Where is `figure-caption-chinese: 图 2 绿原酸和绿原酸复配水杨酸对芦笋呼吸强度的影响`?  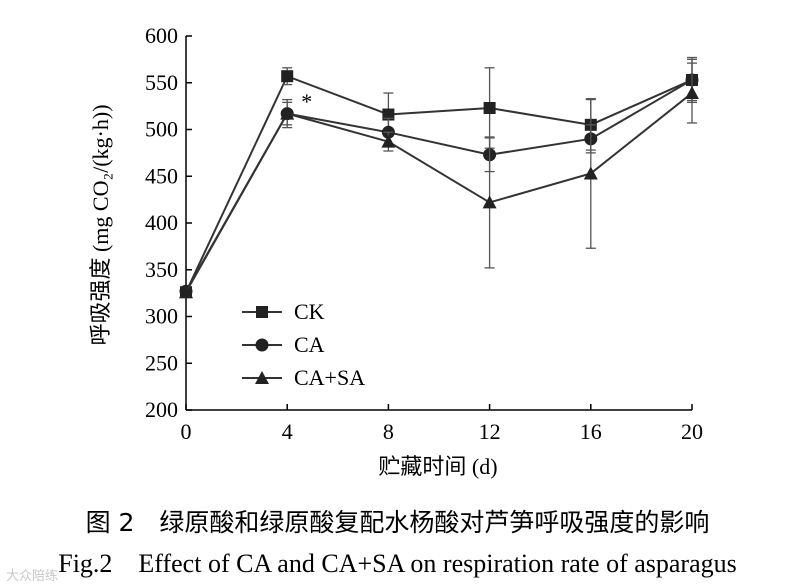
figure-caption-chinese: 图 2 绿原酸和绿原酸复配水杨酸对芦笋呼吸强度的影响 is located at coordinates (397, 522).